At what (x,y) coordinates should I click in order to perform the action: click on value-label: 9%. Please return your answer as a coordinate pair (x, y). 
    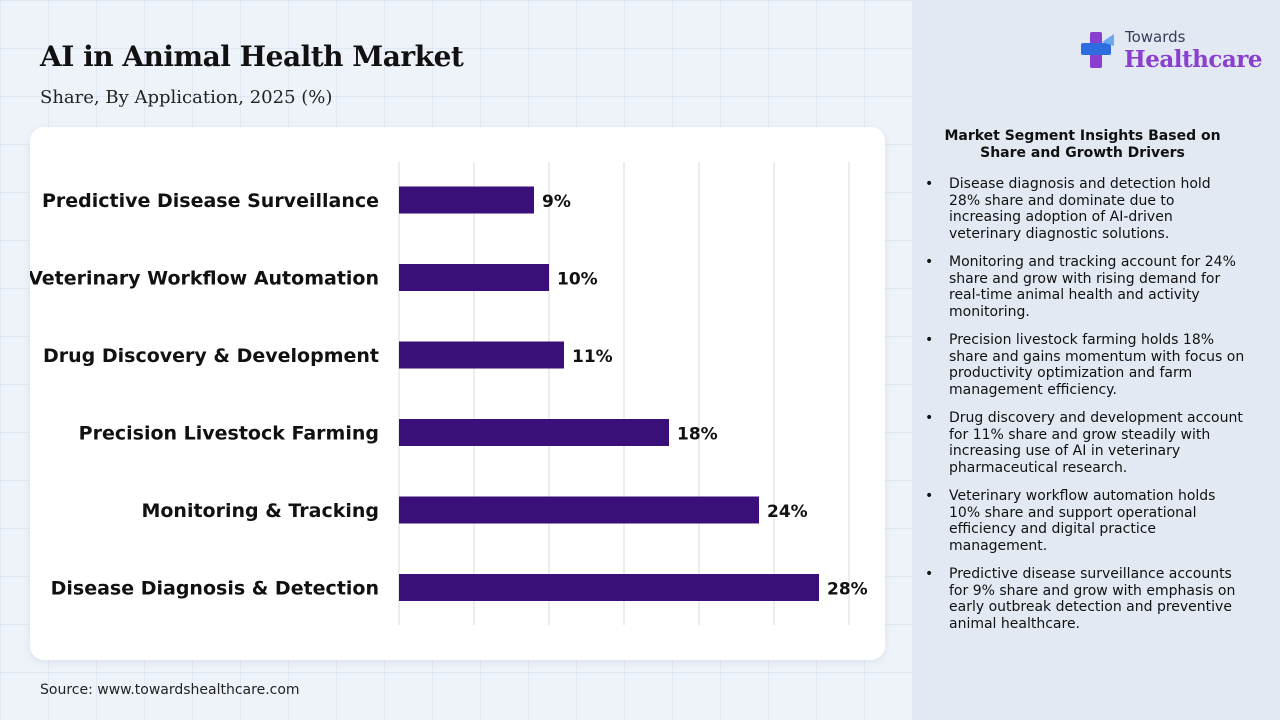
    Looking at the image, I should click on (556, 202).